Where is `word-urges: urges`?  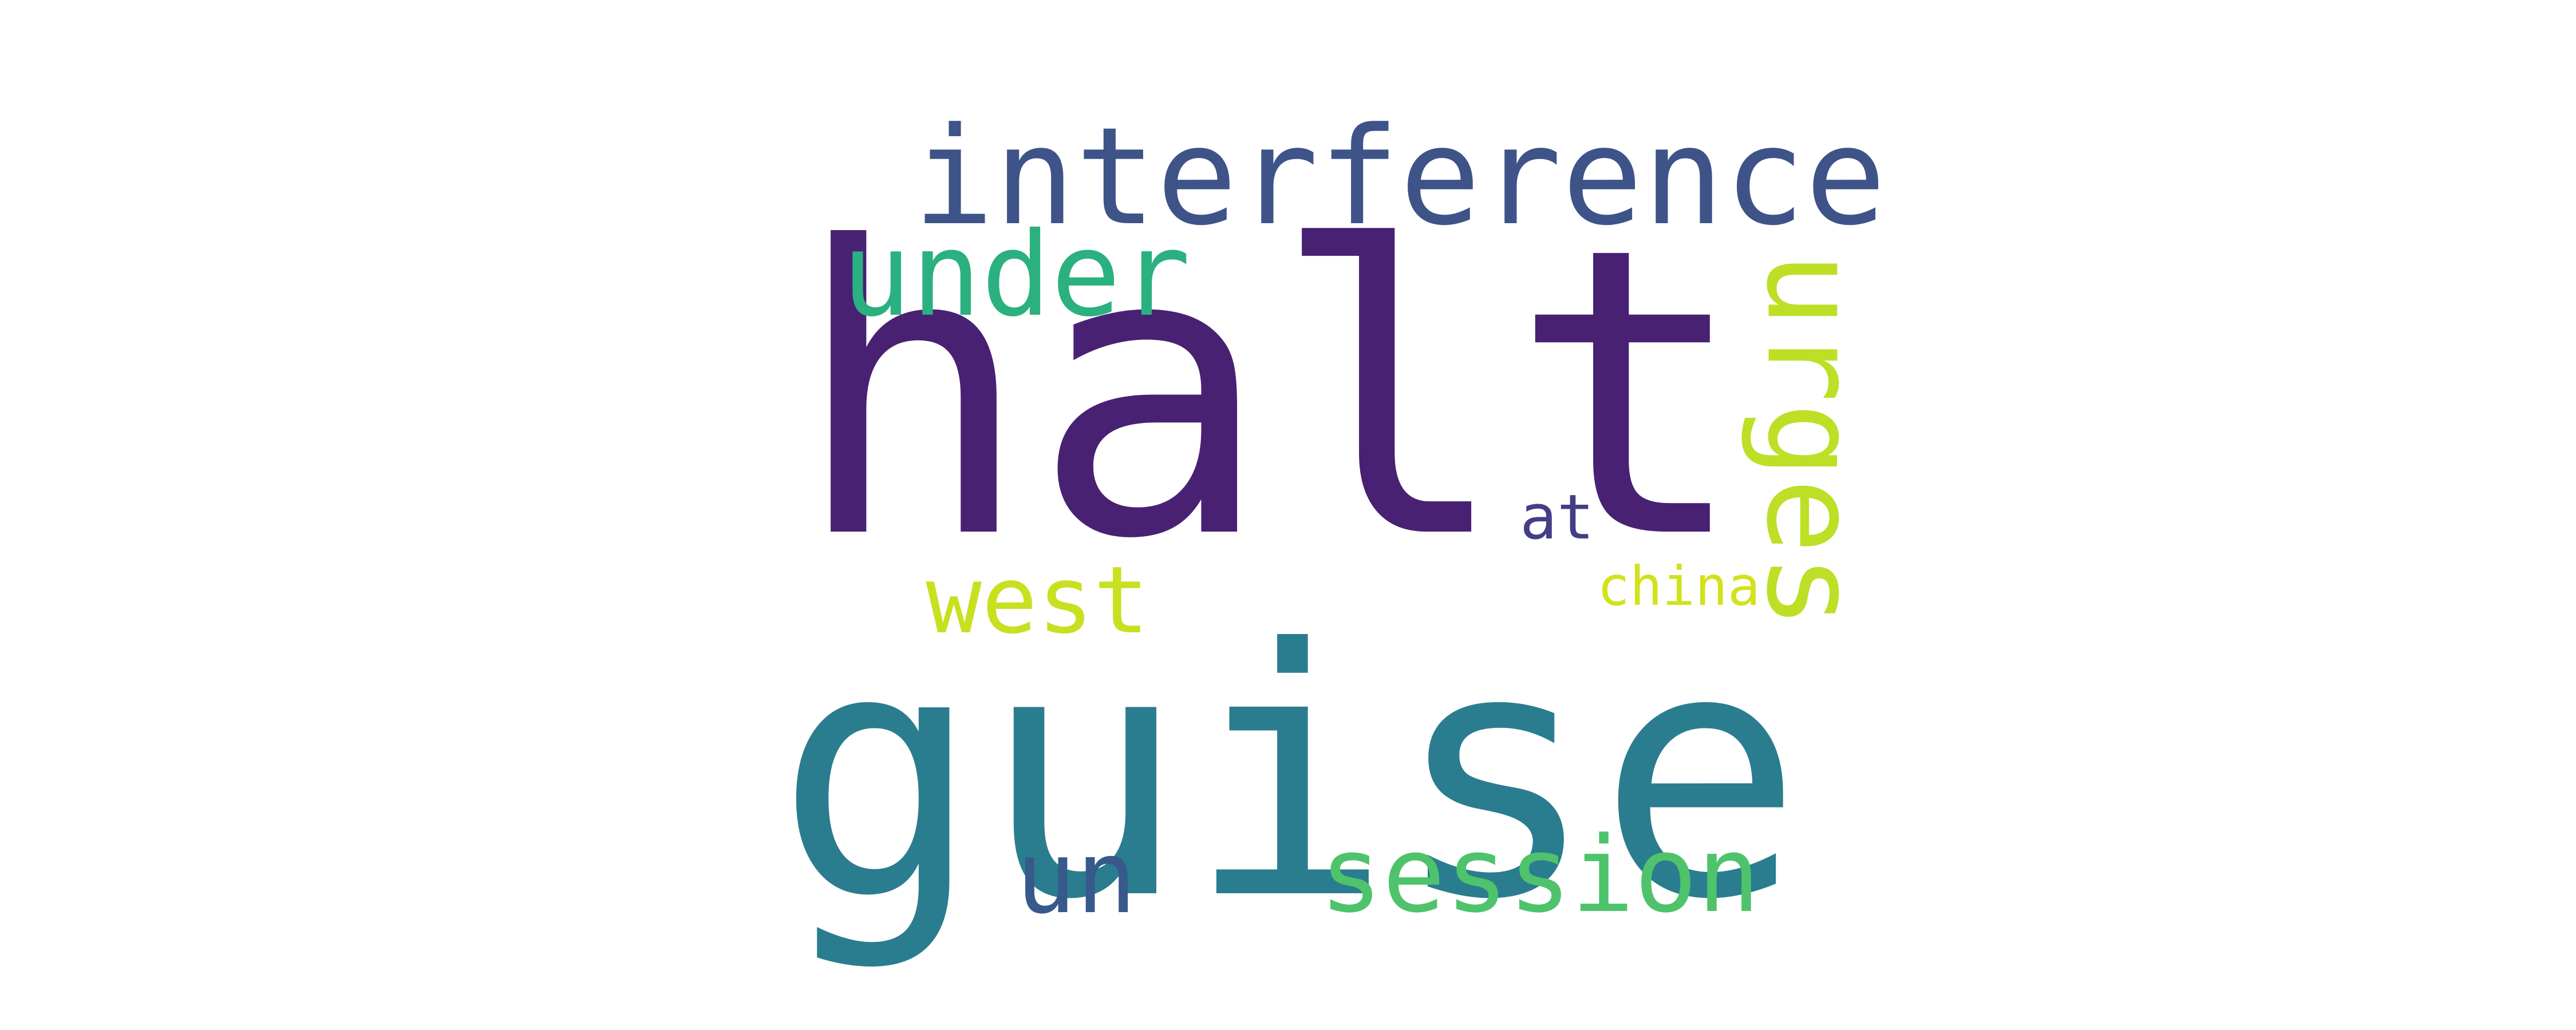
word-urges: urges is located at coordinates (1812, 440).